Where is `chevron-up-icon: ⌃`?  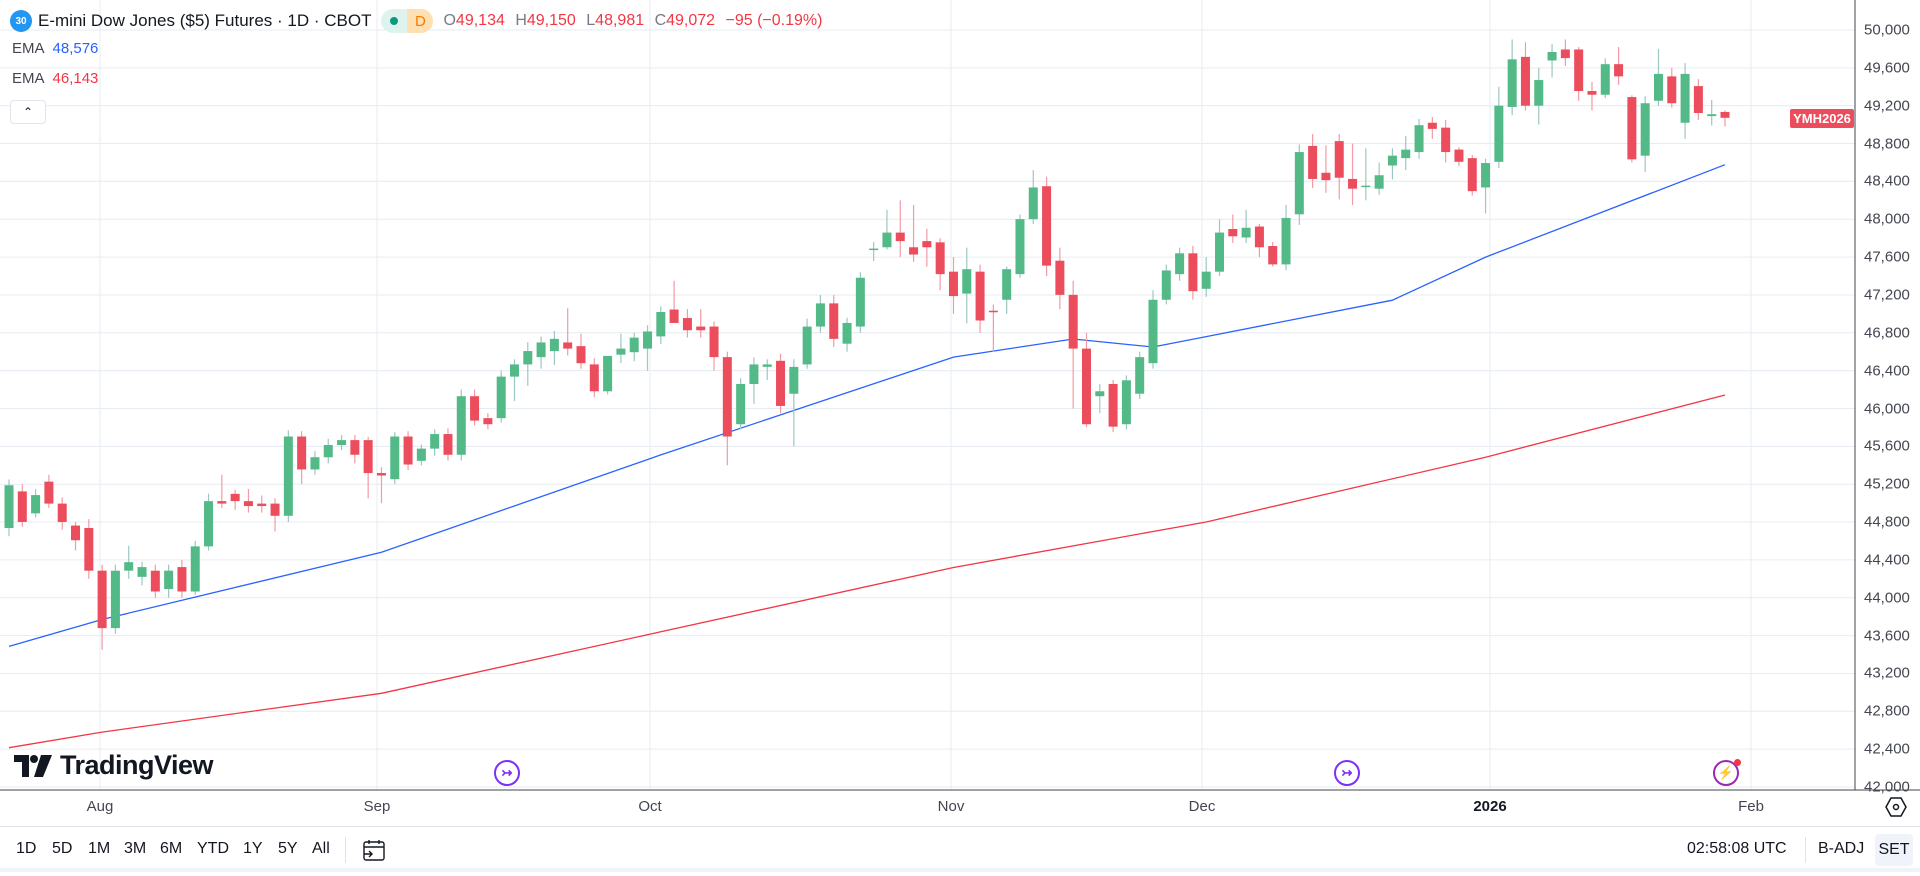 chevron-up-icon: ⌃ is located at coordinates (28, 112).